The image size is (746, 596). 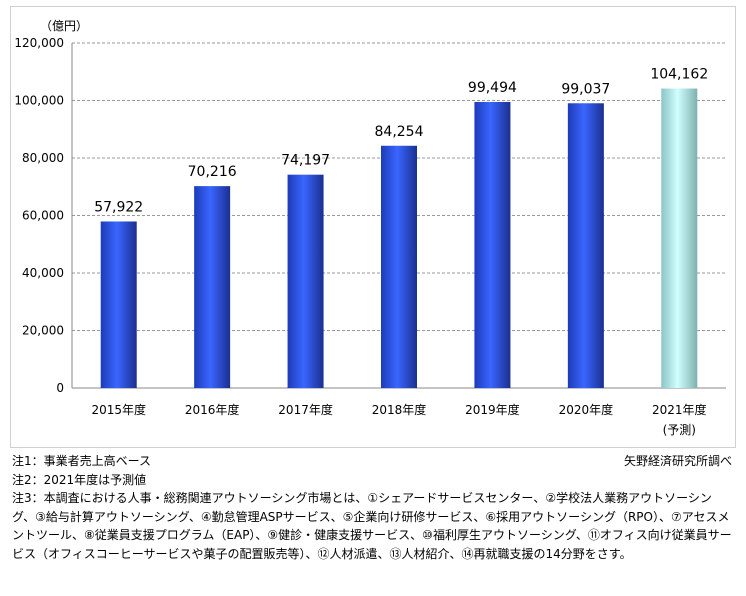 I want to click on bar-2019年度, so click(x=492, y=245).